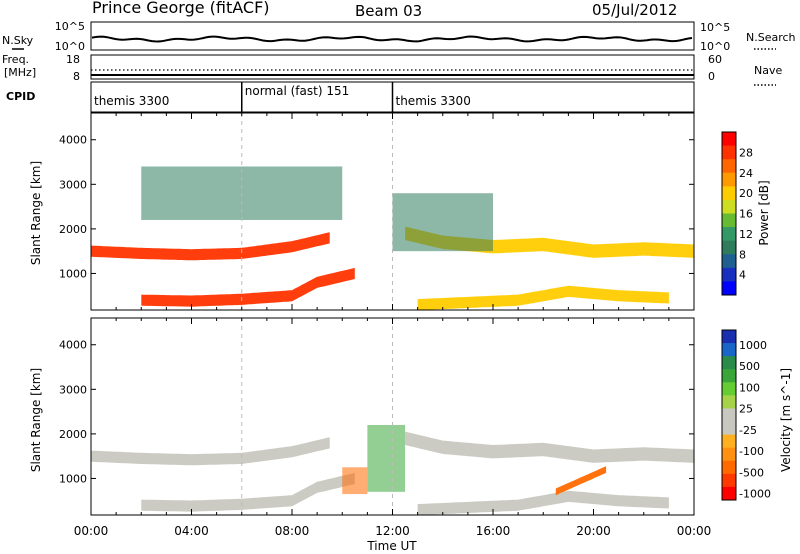  I want to click on colorbar-label: 16, so click(746, 214).